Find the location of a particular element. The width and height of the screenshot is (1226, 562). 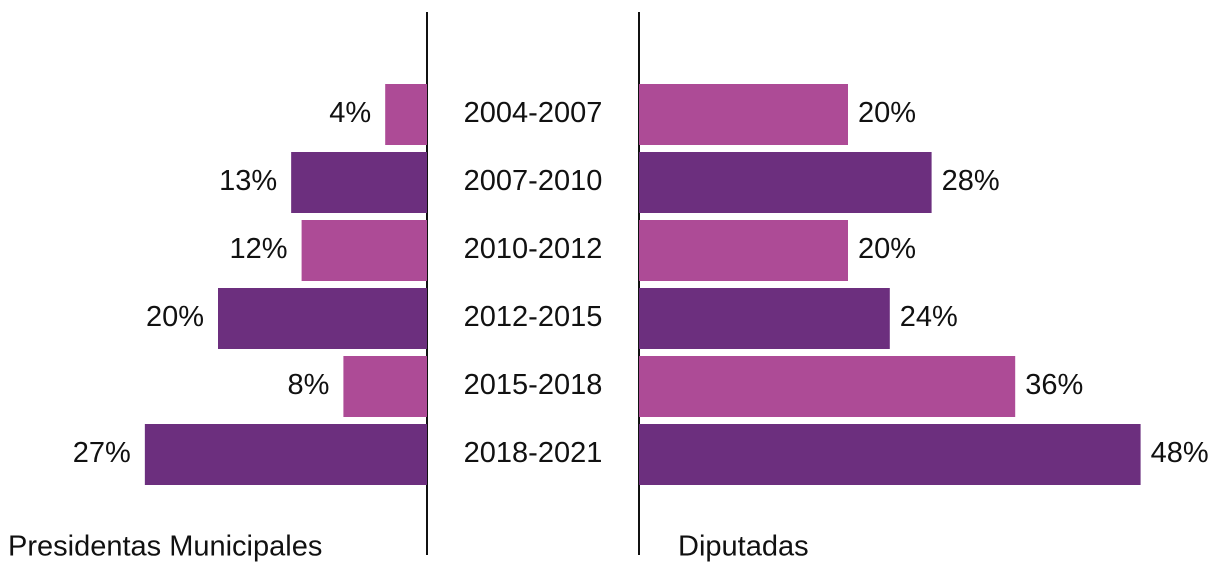

value-label: 13% is located at coordinates (248, 181).